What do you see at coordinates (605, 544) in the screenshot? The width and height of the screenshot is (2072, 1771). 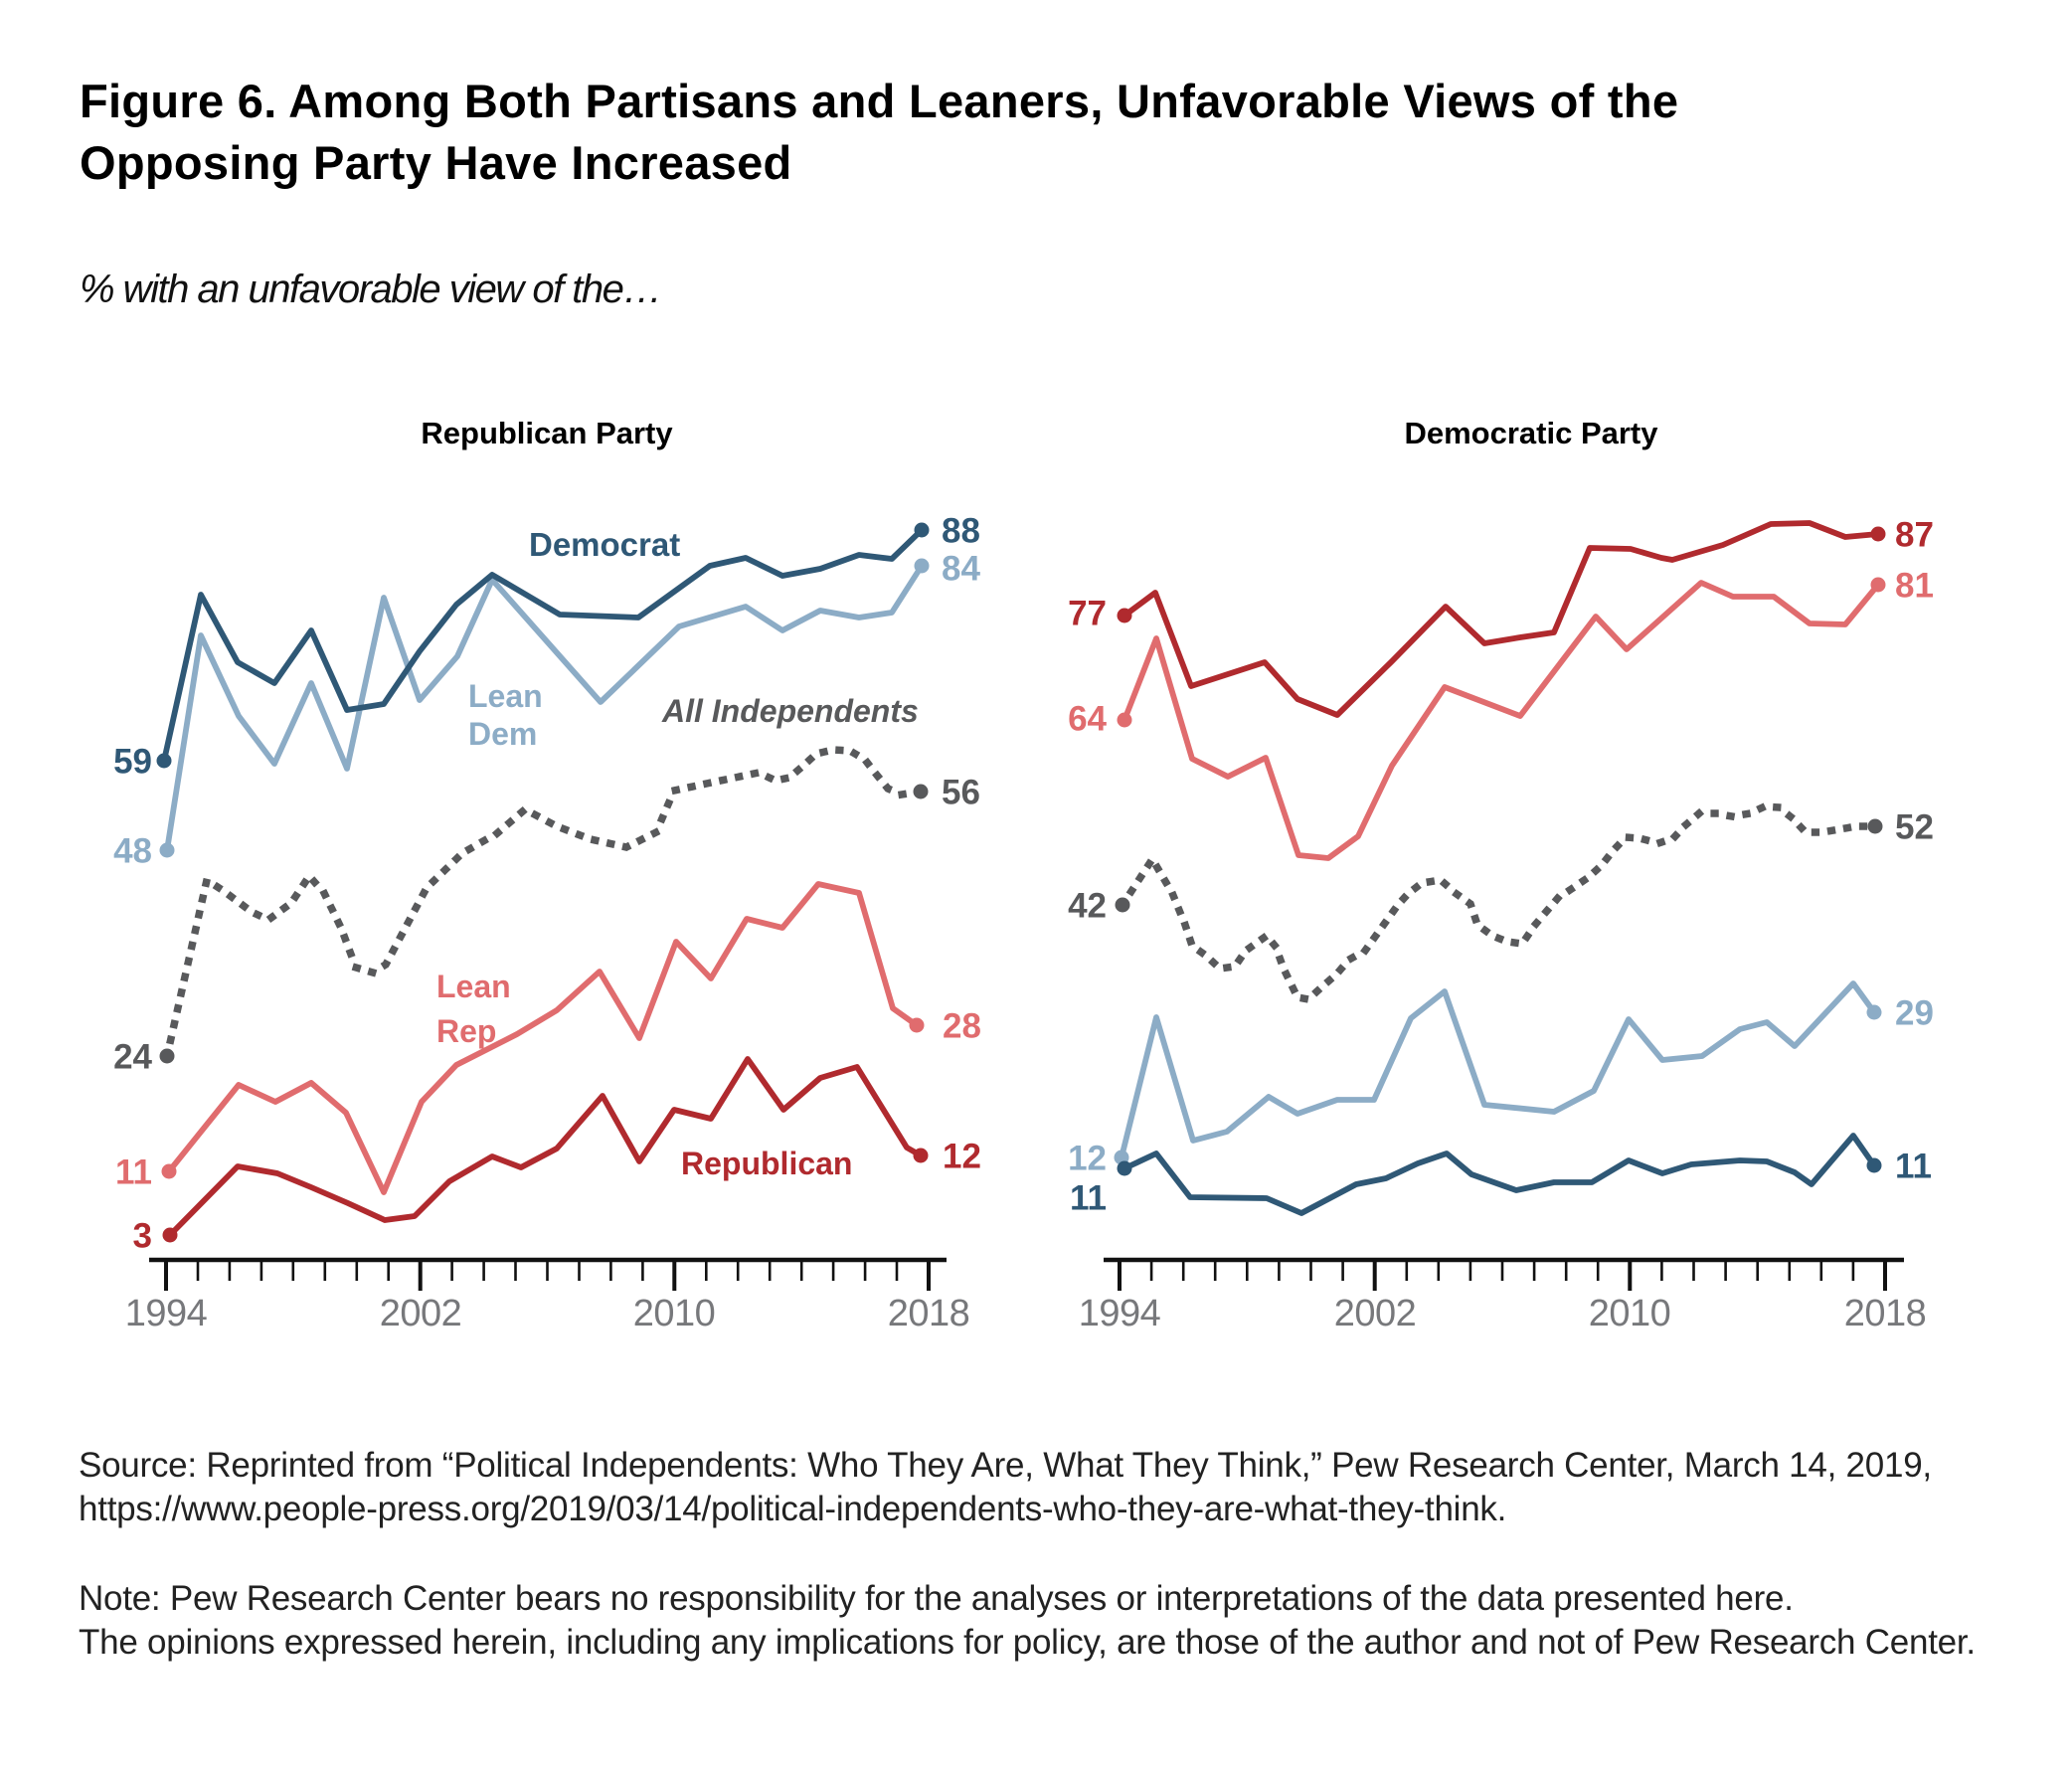 I see `svg-text: Democrat` at bounding box center [605, 544].